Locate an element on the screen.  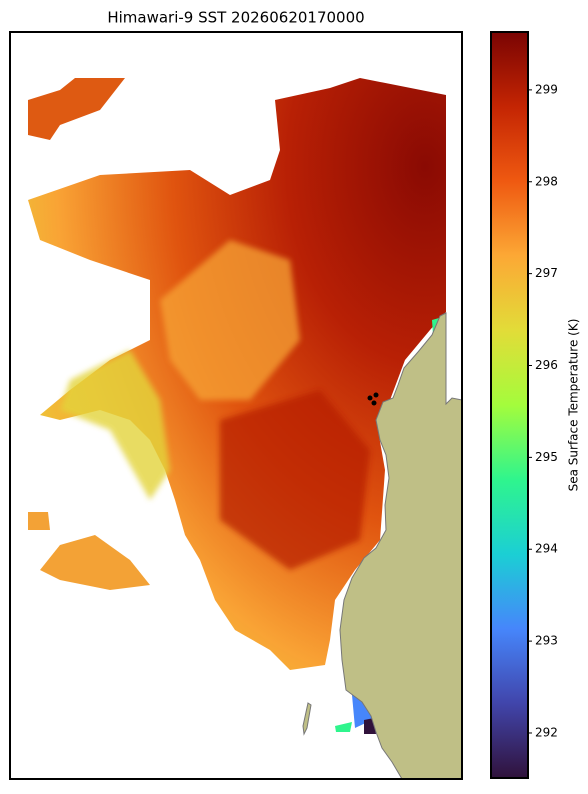
colorbar-label: Sea Surface Temperature (K) is located at coordinates (574, 405).